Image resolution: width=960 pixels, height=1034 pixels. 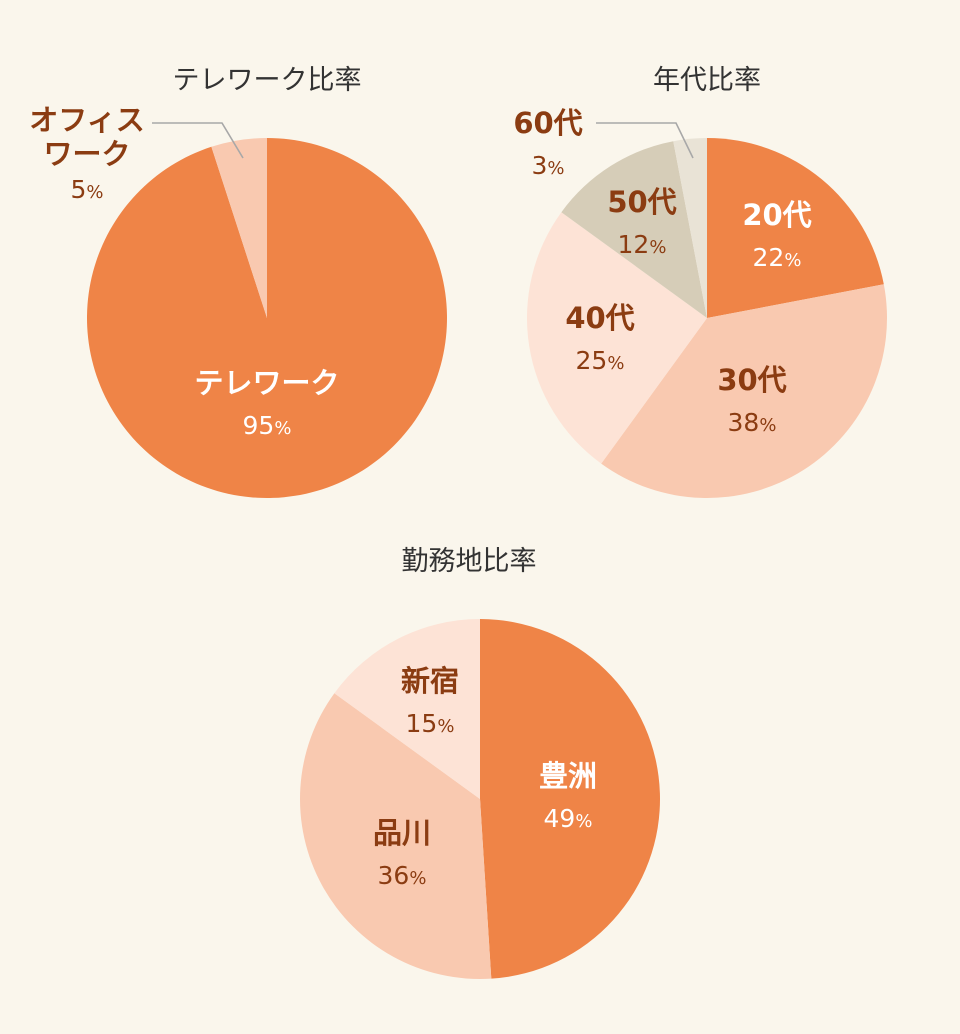 I want to click on slice-value-1-0: 22%, so click(x=777, y=257).